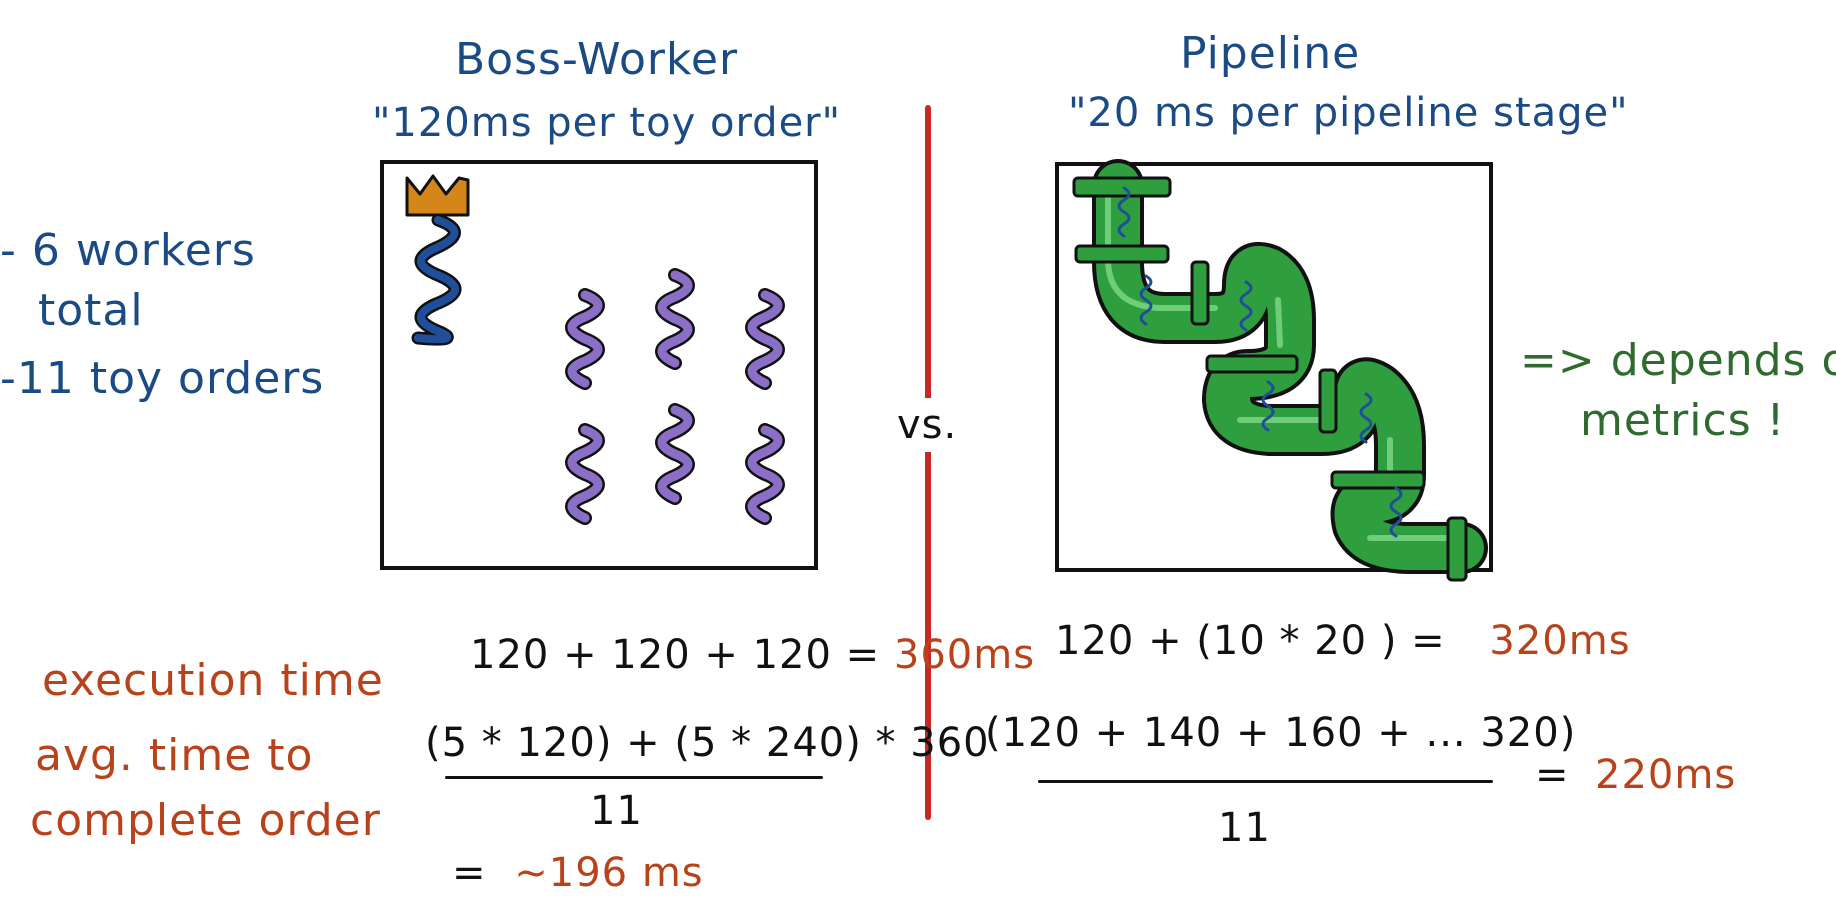 This screenshot has height=912, width=1836. I want to click on pipeline-avg-fraction-line, so click(1265, 781).